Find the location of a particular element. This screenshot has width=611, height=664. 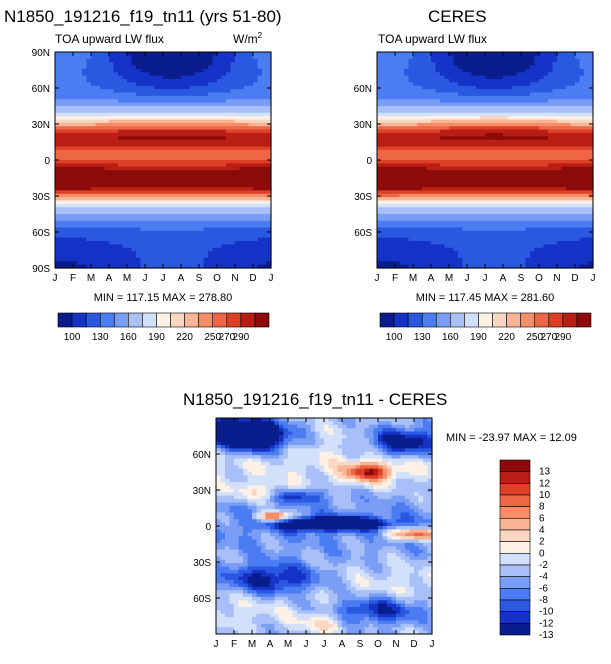

units-label: W/m2 is located at coordinates (248, 38).